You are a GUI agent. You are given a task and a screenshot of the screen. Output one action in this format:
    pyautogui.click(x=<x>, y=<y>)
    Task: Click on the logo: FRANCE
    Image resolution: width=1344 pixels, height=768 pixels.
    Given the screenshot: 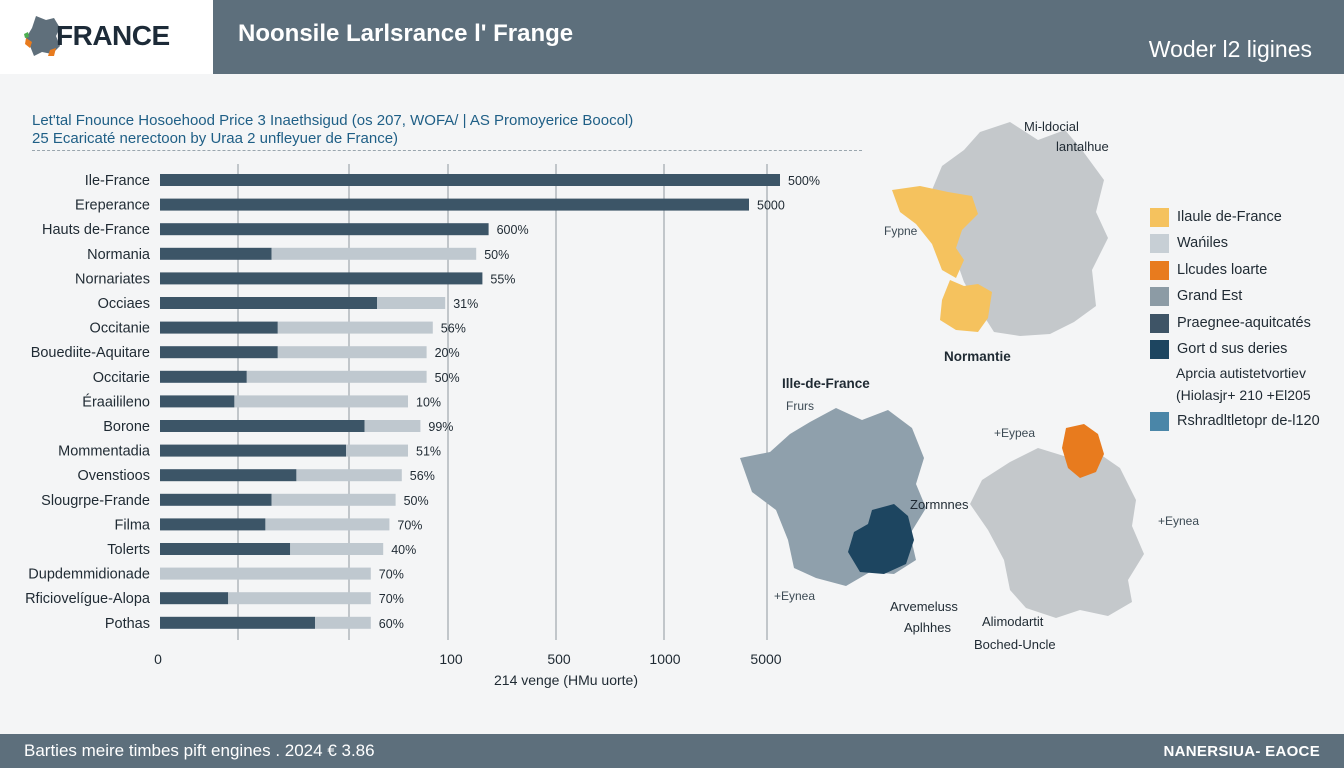 What is the action you would take?
    pyautogui.click(x=106, y=37)
    